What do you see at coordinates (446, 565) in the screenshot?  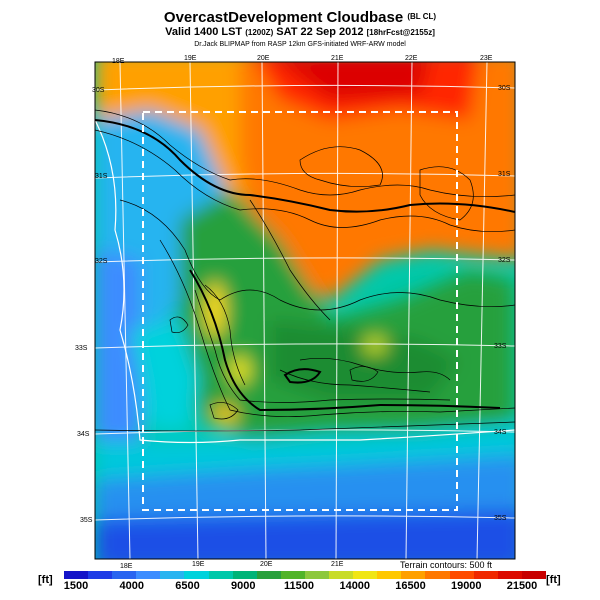 I see `terrain-contour-note: Terrain contours: 500 ft` at bounding box center [446, 565].